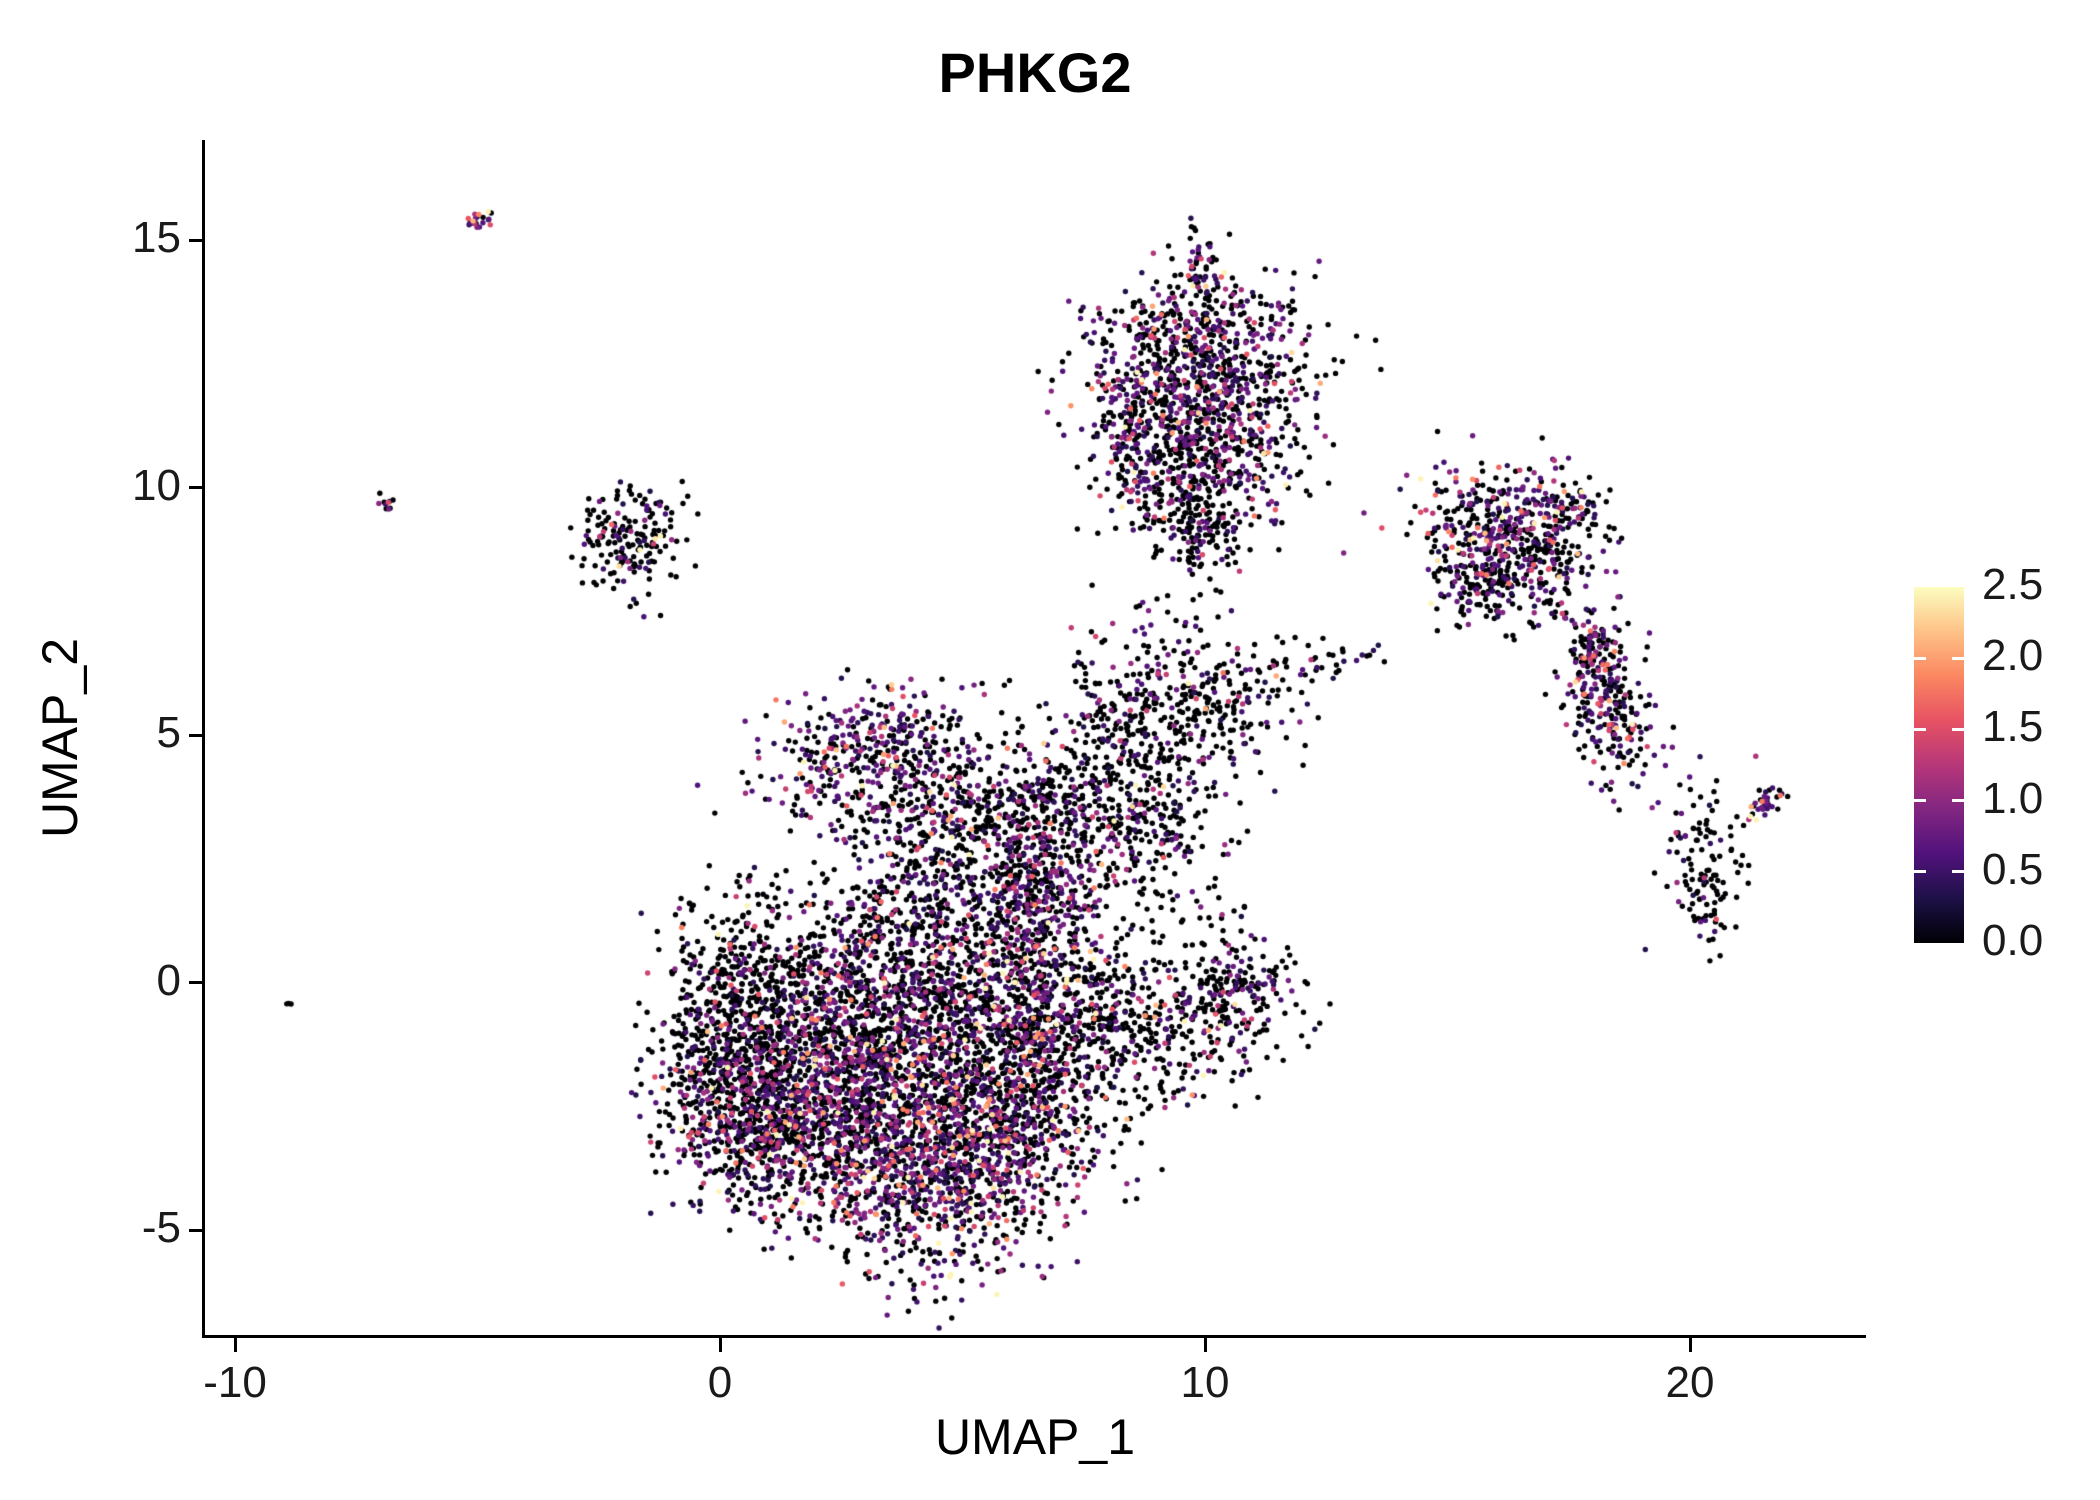  I want to click on colorbar-tick-label: 0.5, so click(2013, 869).